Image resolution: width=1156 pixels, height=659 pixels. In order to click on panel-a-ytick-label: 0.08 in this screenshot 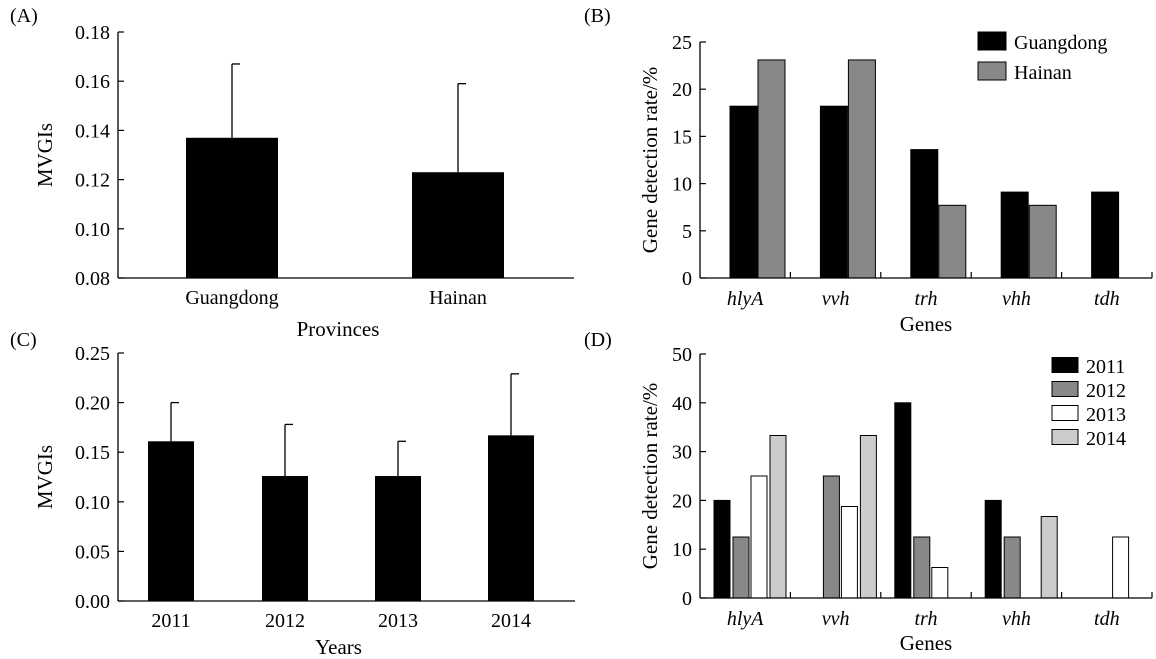, I will do `click(92, 279)`.